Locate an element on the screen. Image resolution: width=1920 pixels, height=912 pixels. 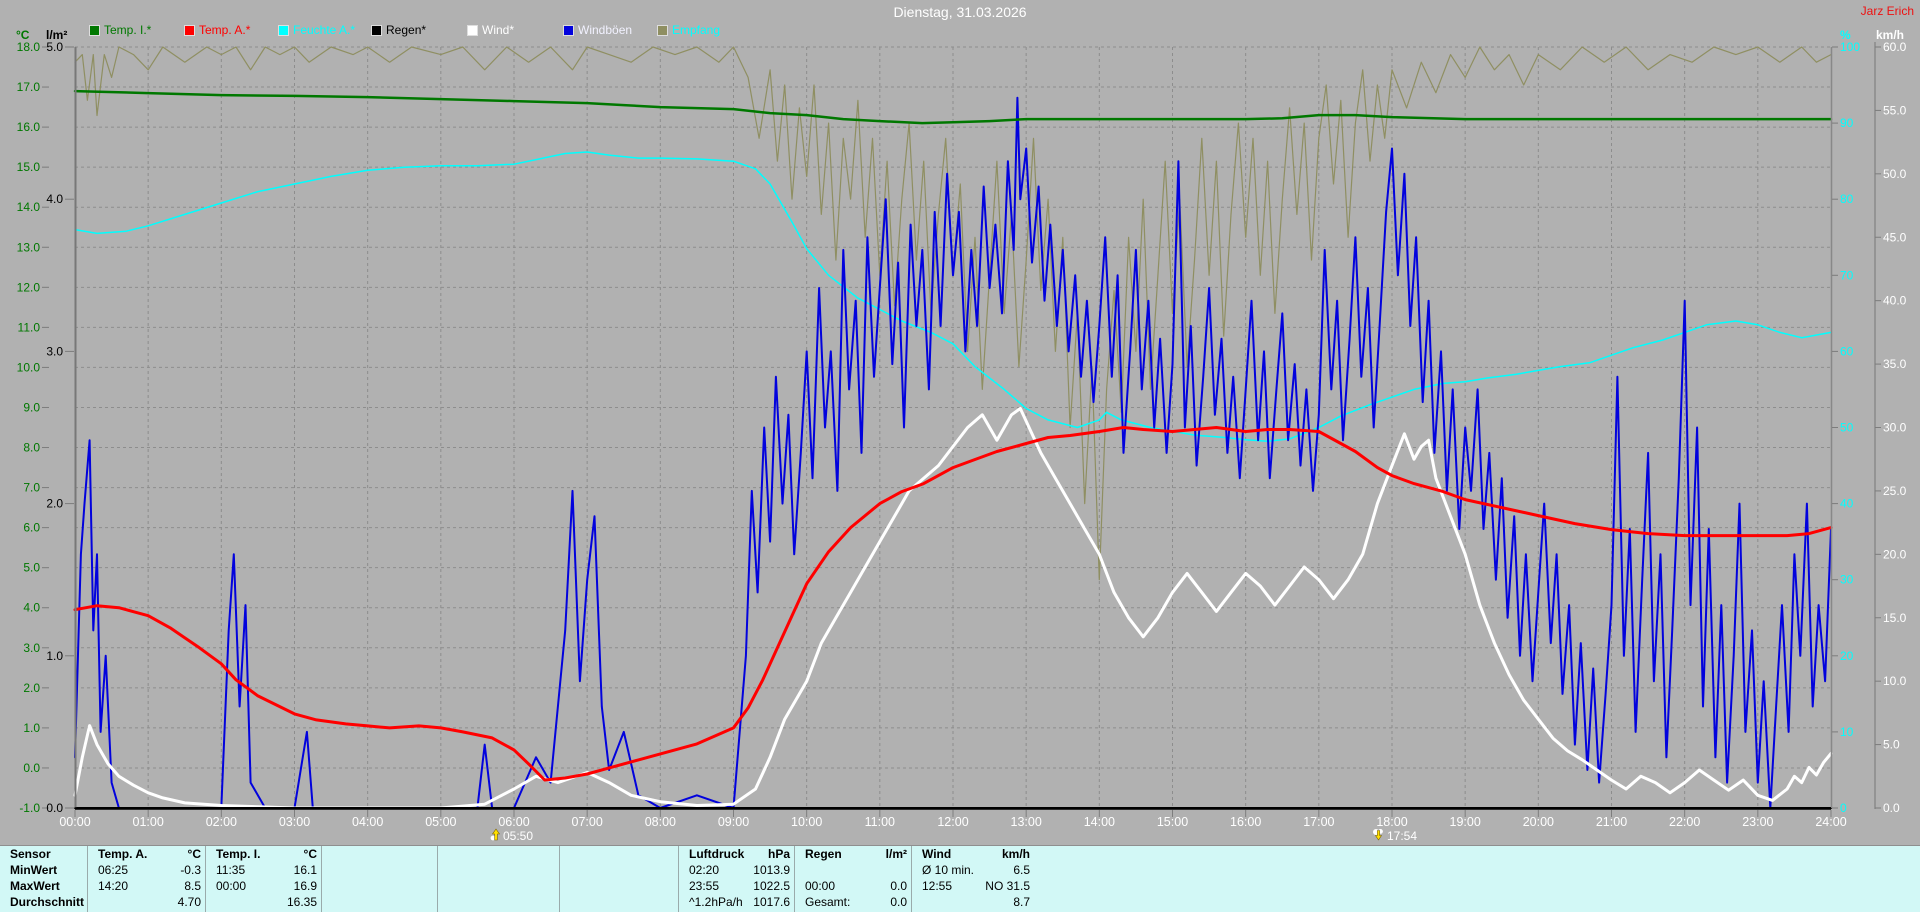
series-temp_i is located at coordinates (953, 107).